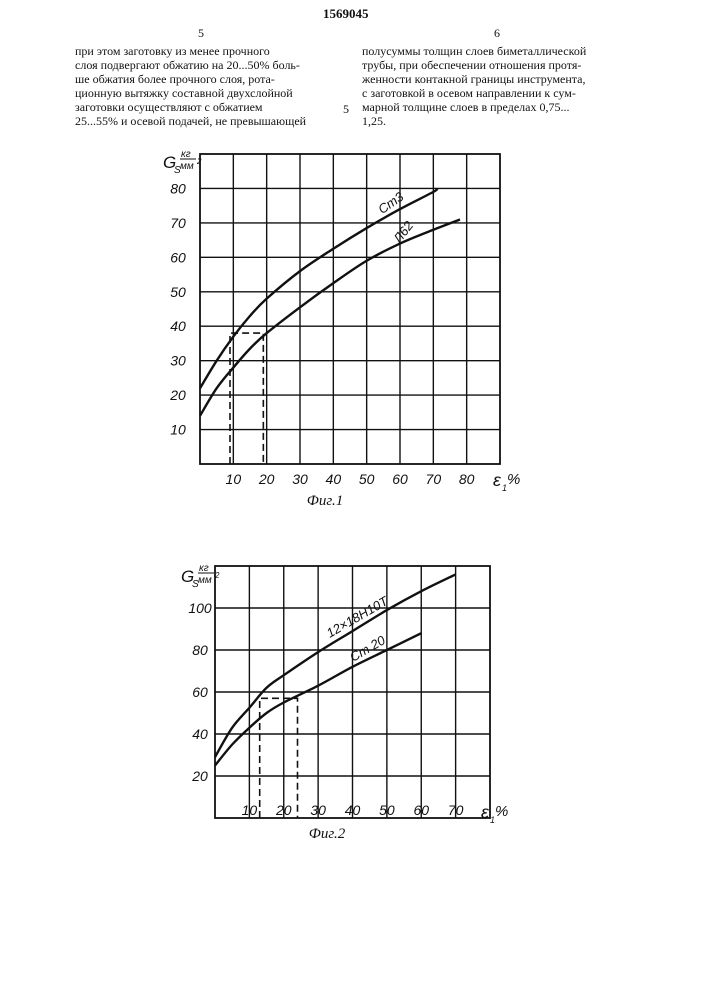 The width and height of the screenshot is (707, 1000). I want to click on x-tick-label: 10, so click(250, 810).